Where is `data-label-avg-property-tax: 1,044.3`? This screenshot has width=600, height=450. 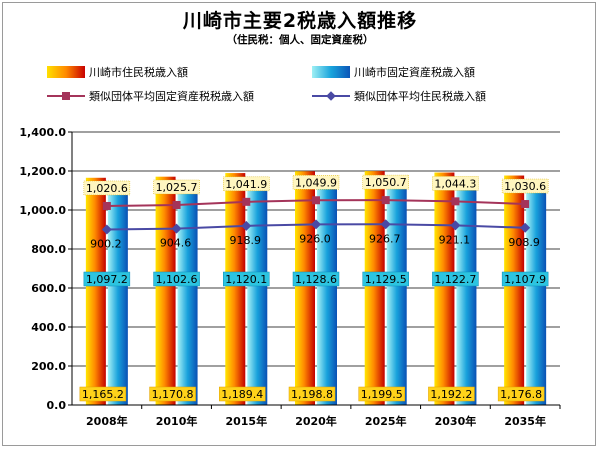 data-label-avg-property-tax: 1,044.3 is located at coordinates (455, 183).